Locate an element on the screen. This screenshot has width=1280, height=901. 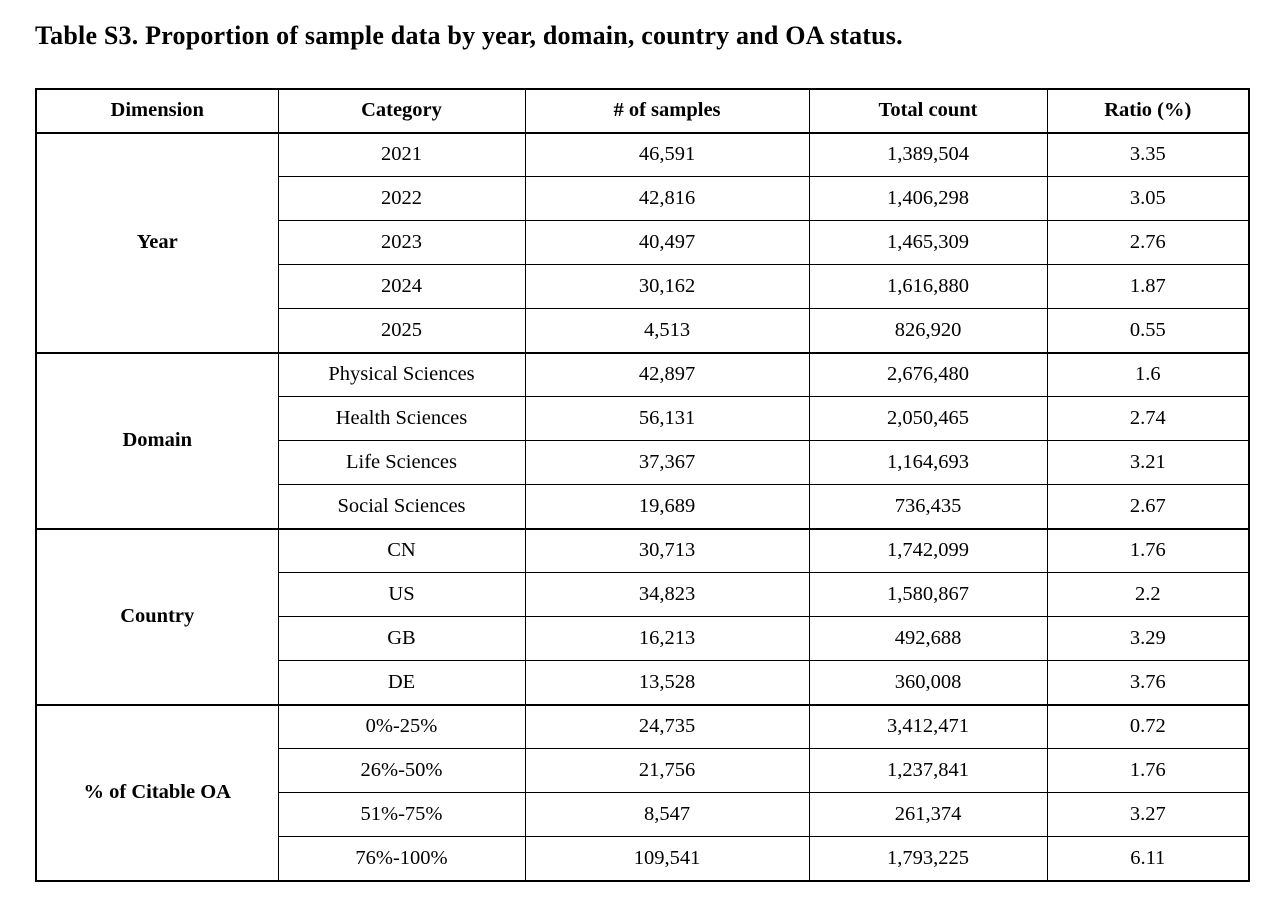
category-cell: Life Sciences is located at coordinates (401, 462).